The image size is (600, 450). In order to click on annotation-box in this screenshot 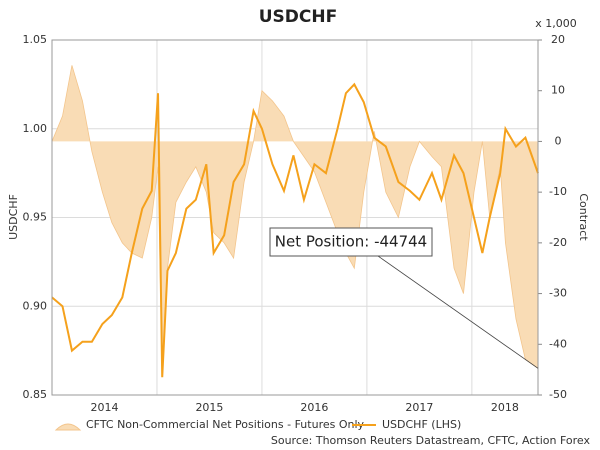, I will do `click(351, 242)`.